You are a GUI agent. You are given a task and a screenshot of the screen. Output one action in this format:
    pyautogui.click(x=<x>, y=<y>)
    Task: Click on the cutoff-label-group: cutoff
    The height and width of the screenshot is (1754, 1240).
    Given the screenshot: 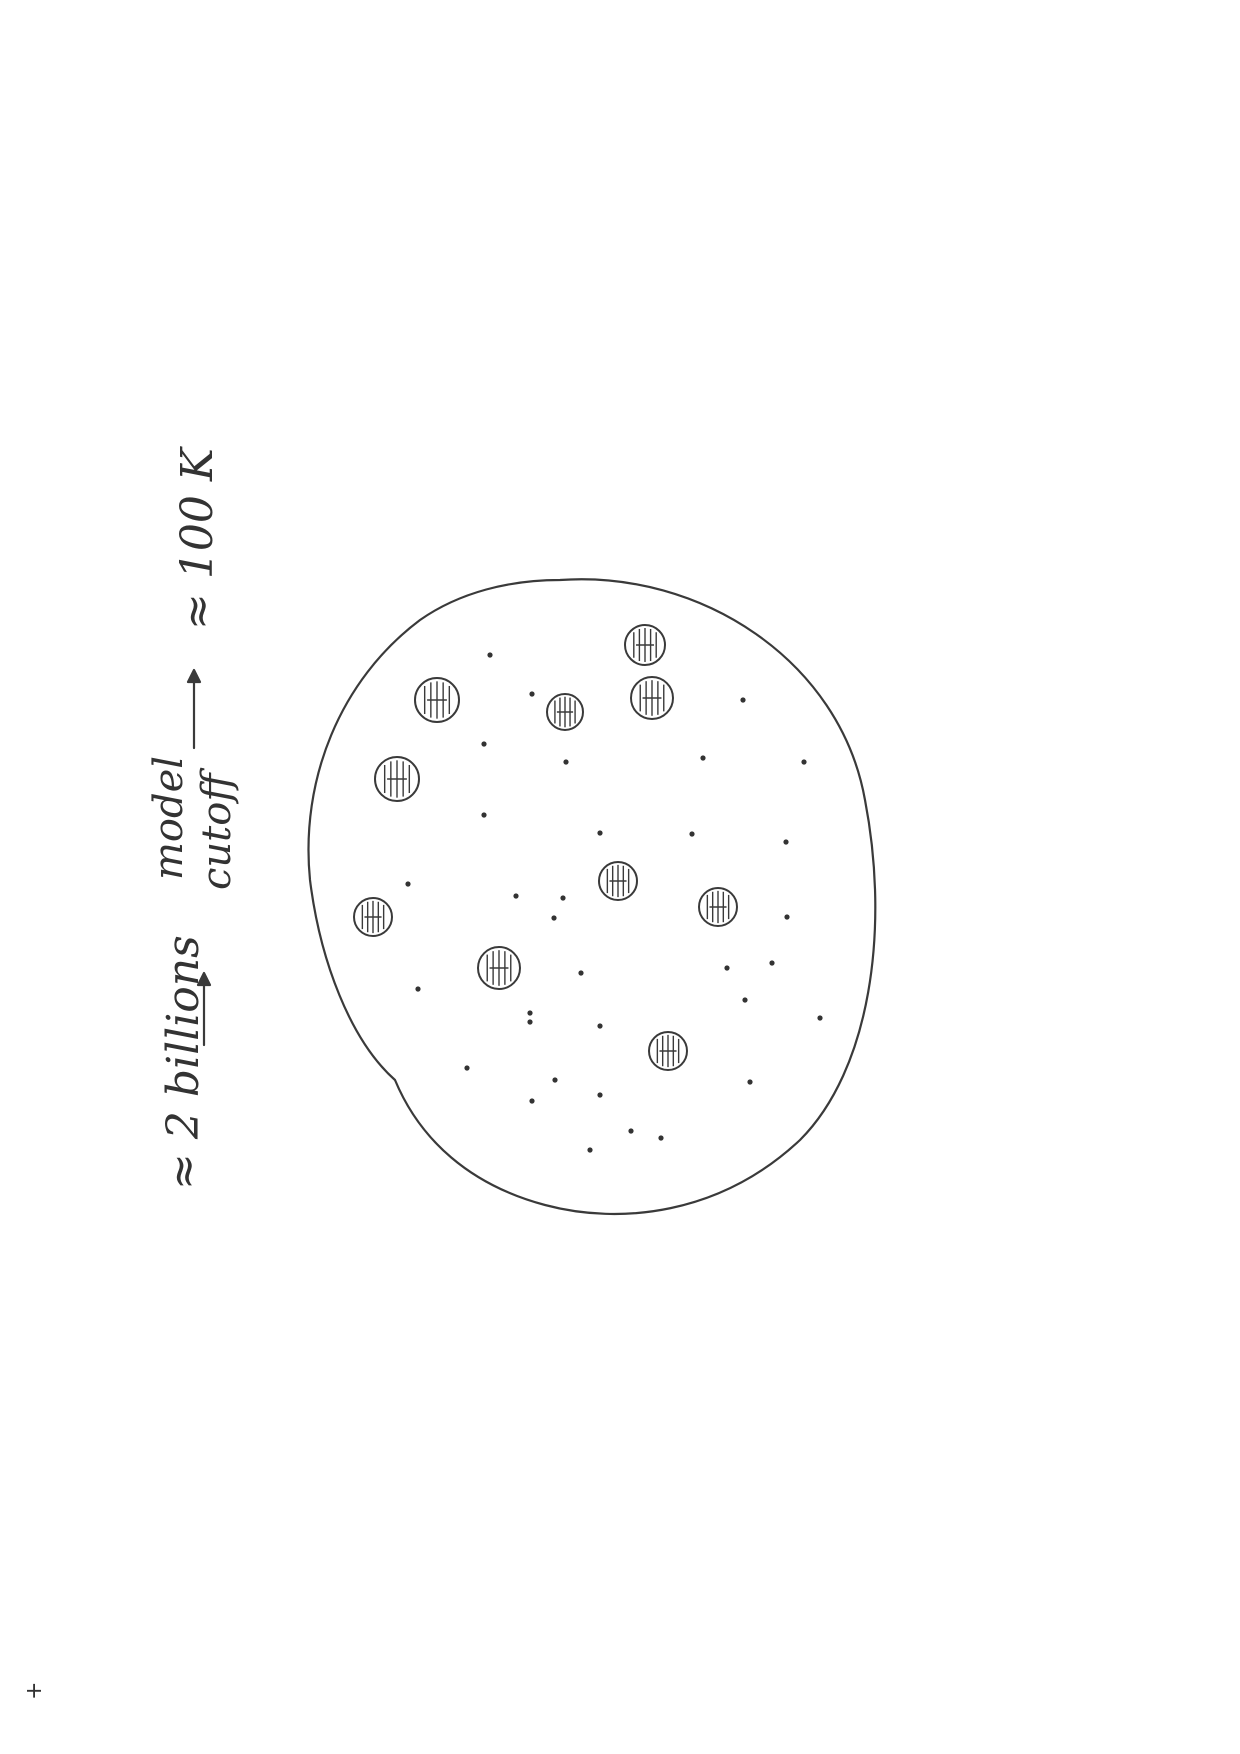 What is the action you would take?
    pyautogui.click(x=217, y=828)
    